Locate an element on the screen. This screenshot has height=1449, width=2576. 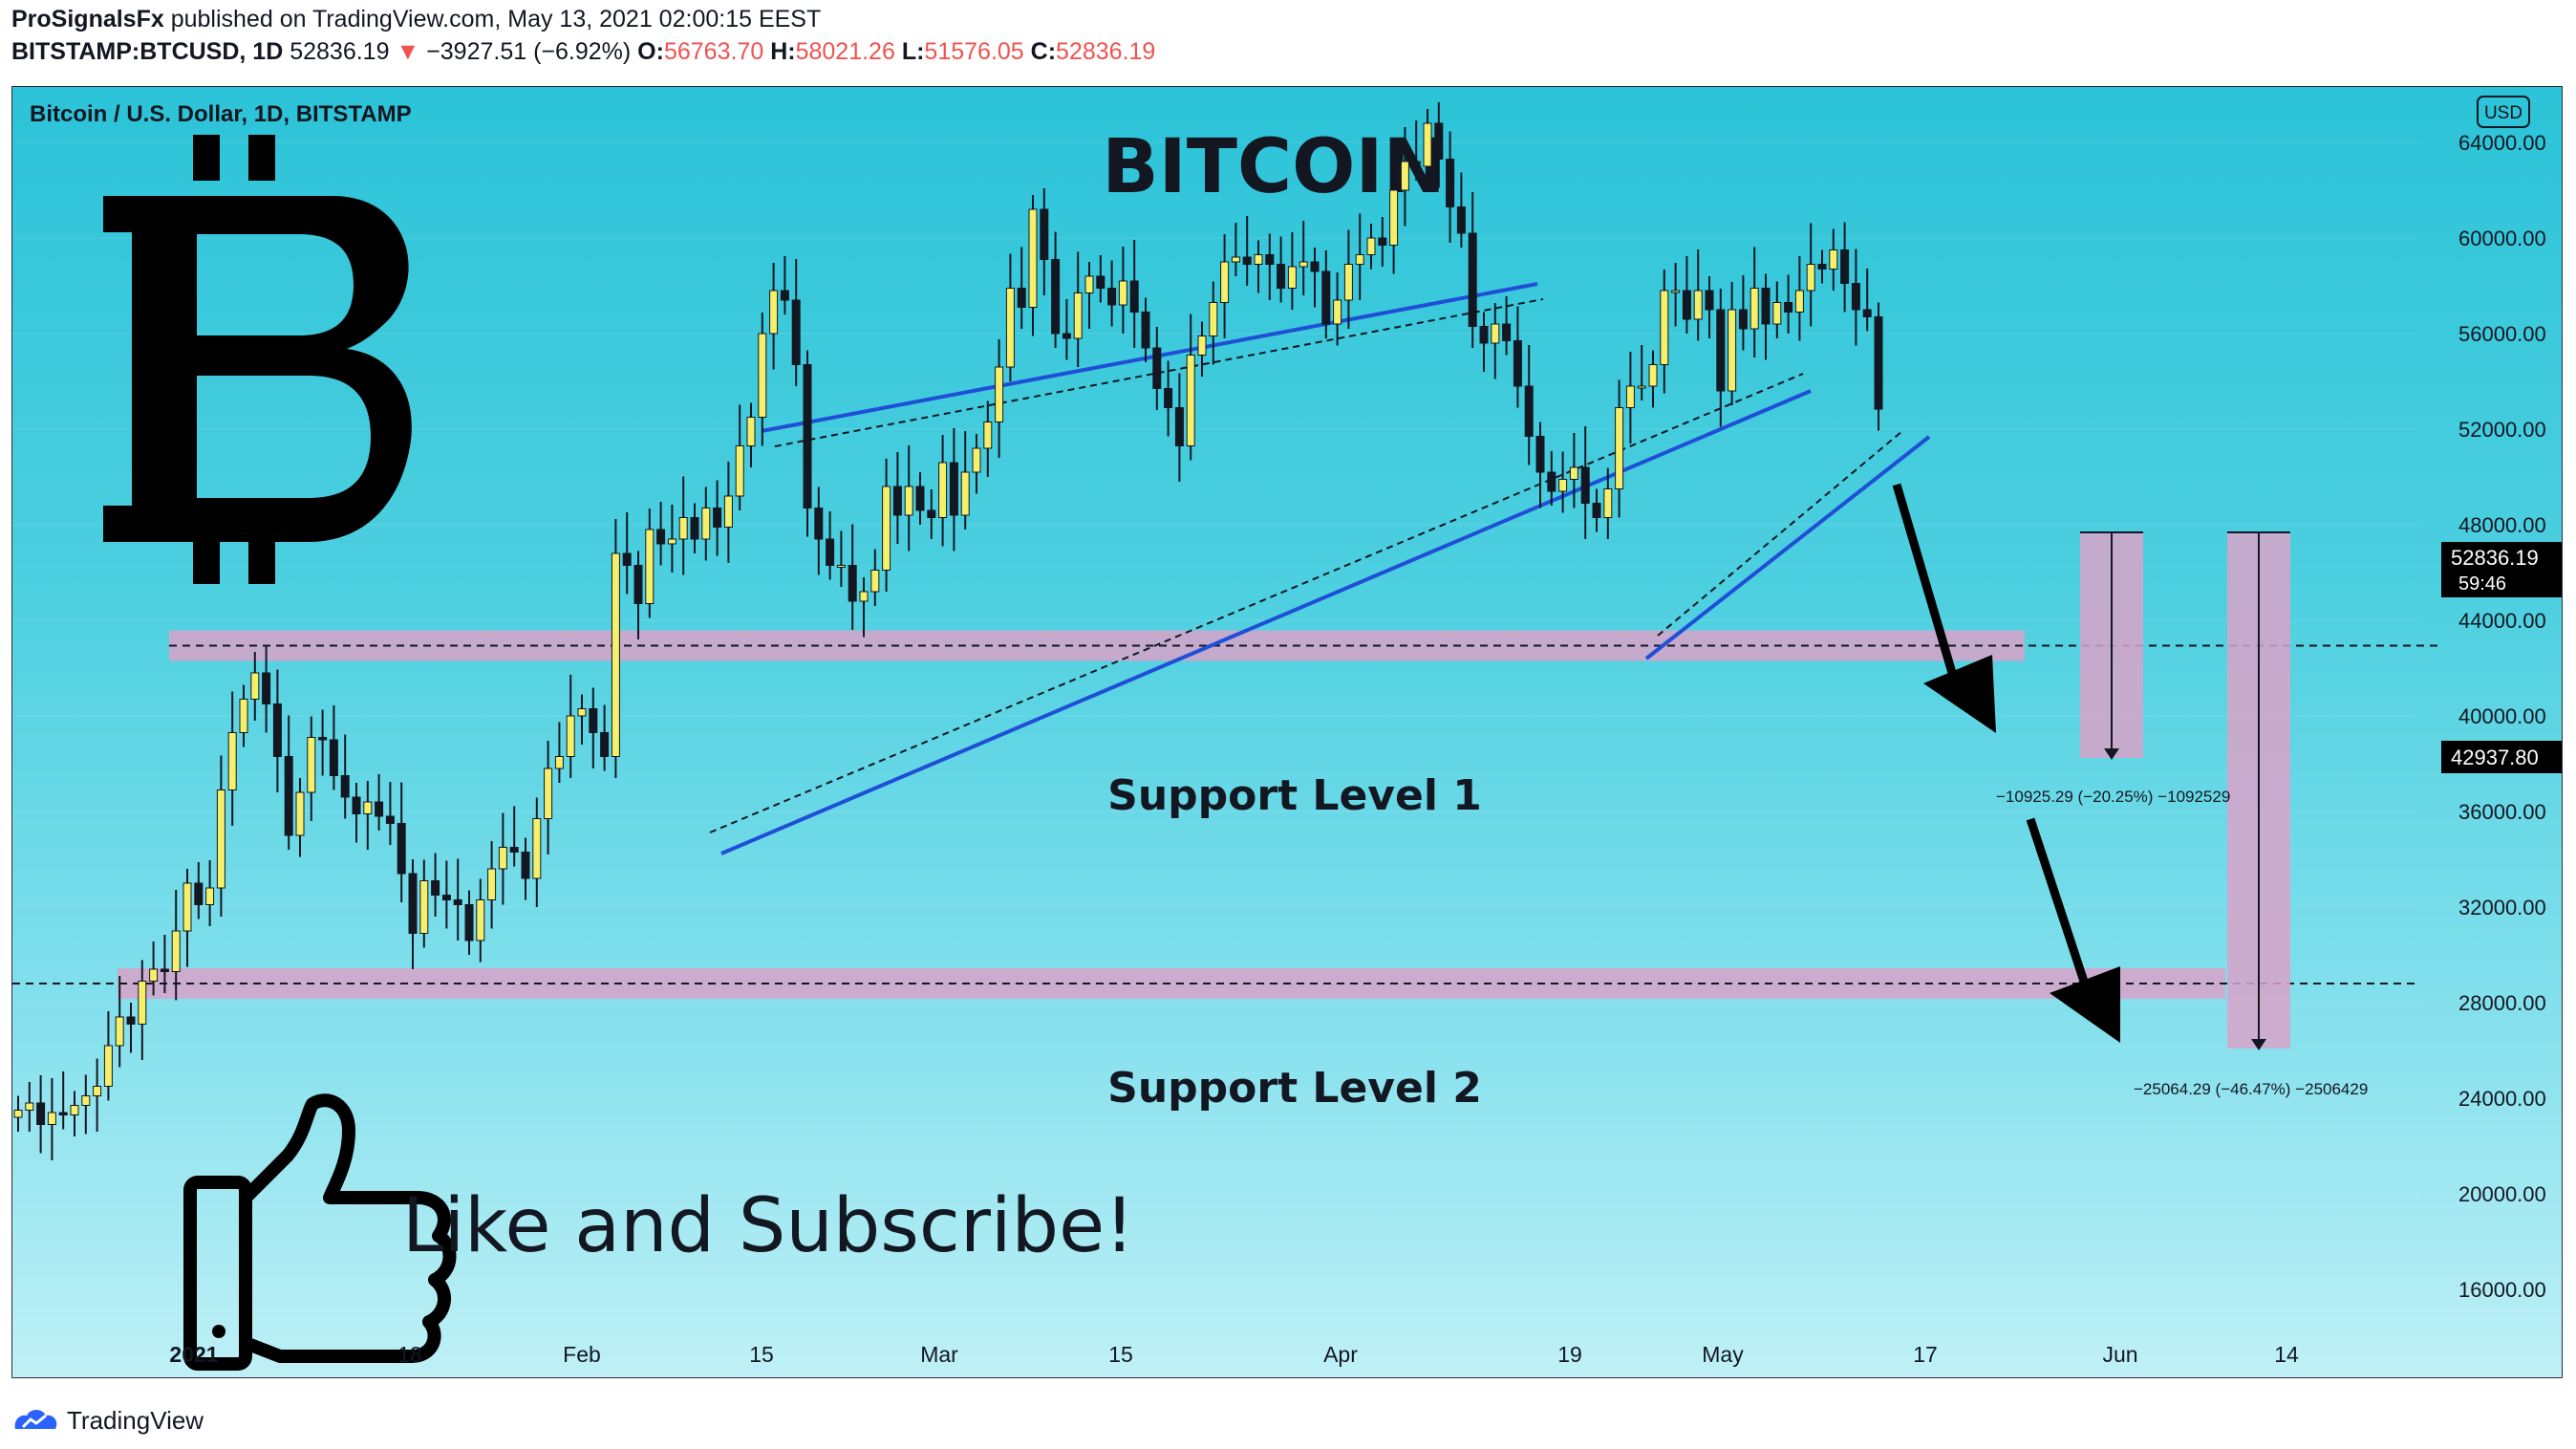
channel-upper-line is located at coordinates (1149, 357).